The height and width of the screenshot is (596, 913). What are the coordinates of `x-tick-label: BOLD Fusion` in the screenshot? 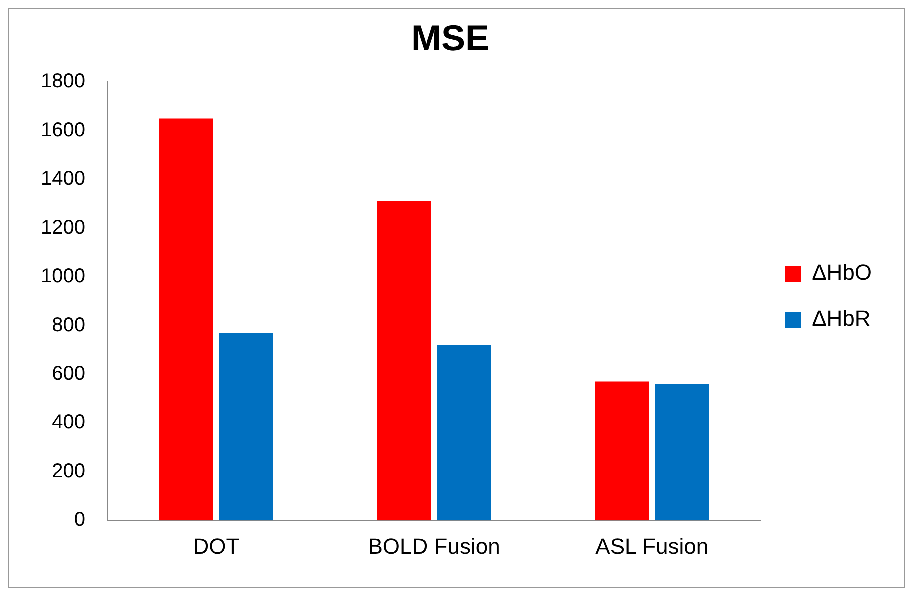 It's located at (434, 546).